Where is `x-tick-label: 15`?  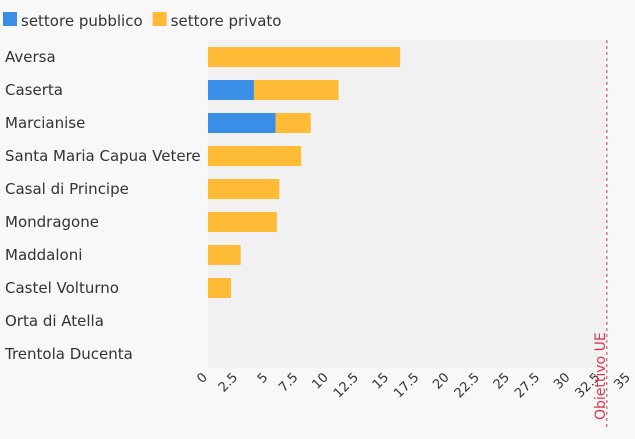
x-tick-label: 15 is located at coordinates (381, 381).